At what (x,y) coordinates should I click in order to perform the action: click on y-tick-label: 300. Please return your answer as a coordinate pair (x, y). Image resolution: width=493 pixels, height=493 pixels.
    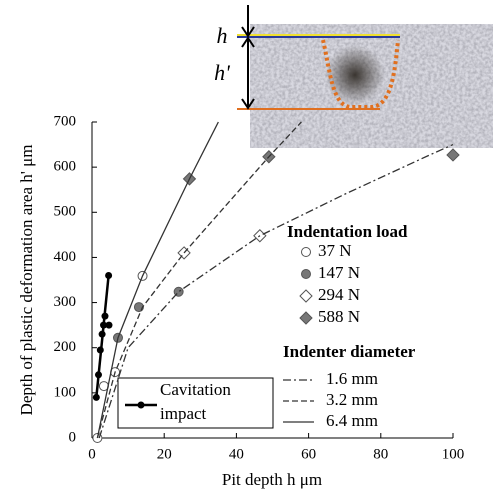
    Looking at the image, I should click on (65, 302).